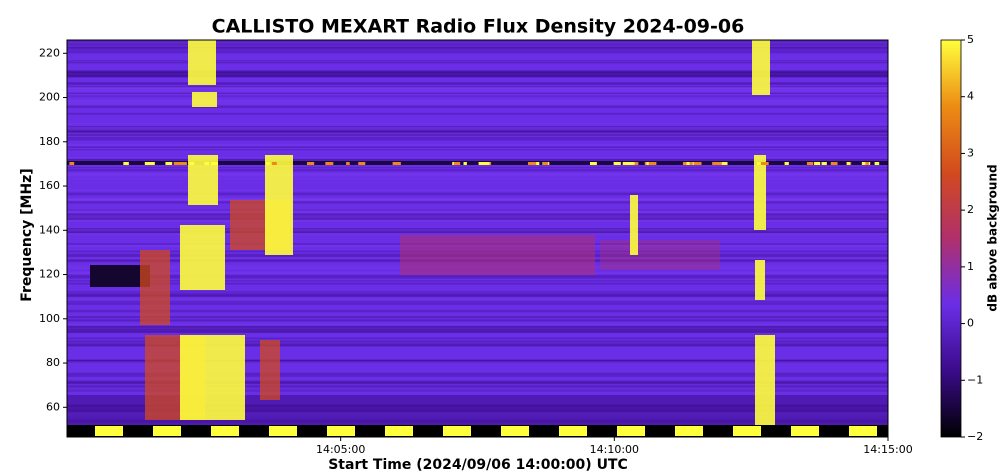 This screenshot has width=1007, height=474. I want to click on colorbar-tick-label: 3, so click(970, 152).